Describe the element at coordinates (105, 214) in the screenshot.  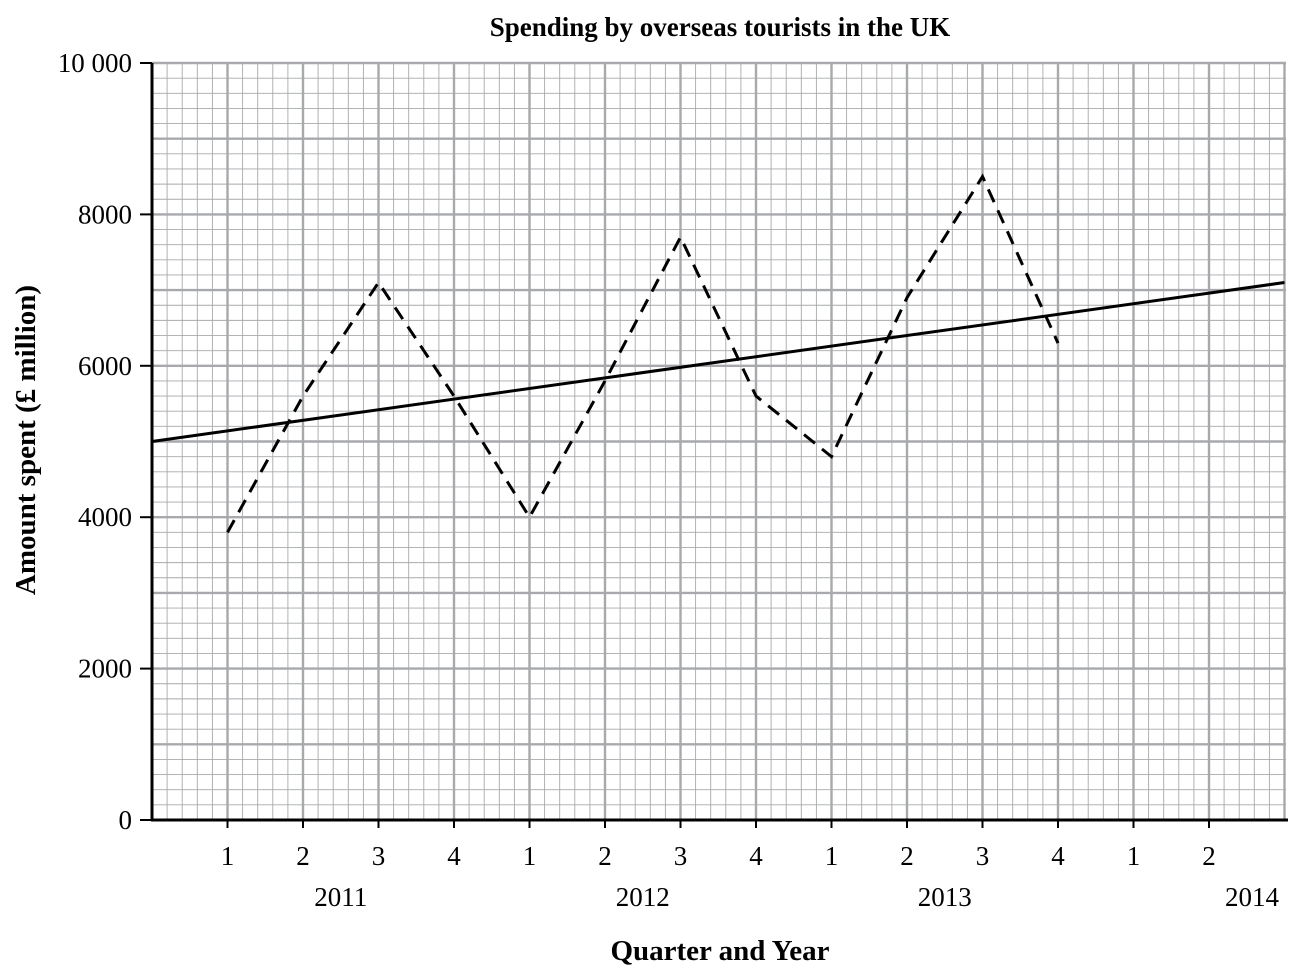
I see `y-tick-label: 8000` at that location.